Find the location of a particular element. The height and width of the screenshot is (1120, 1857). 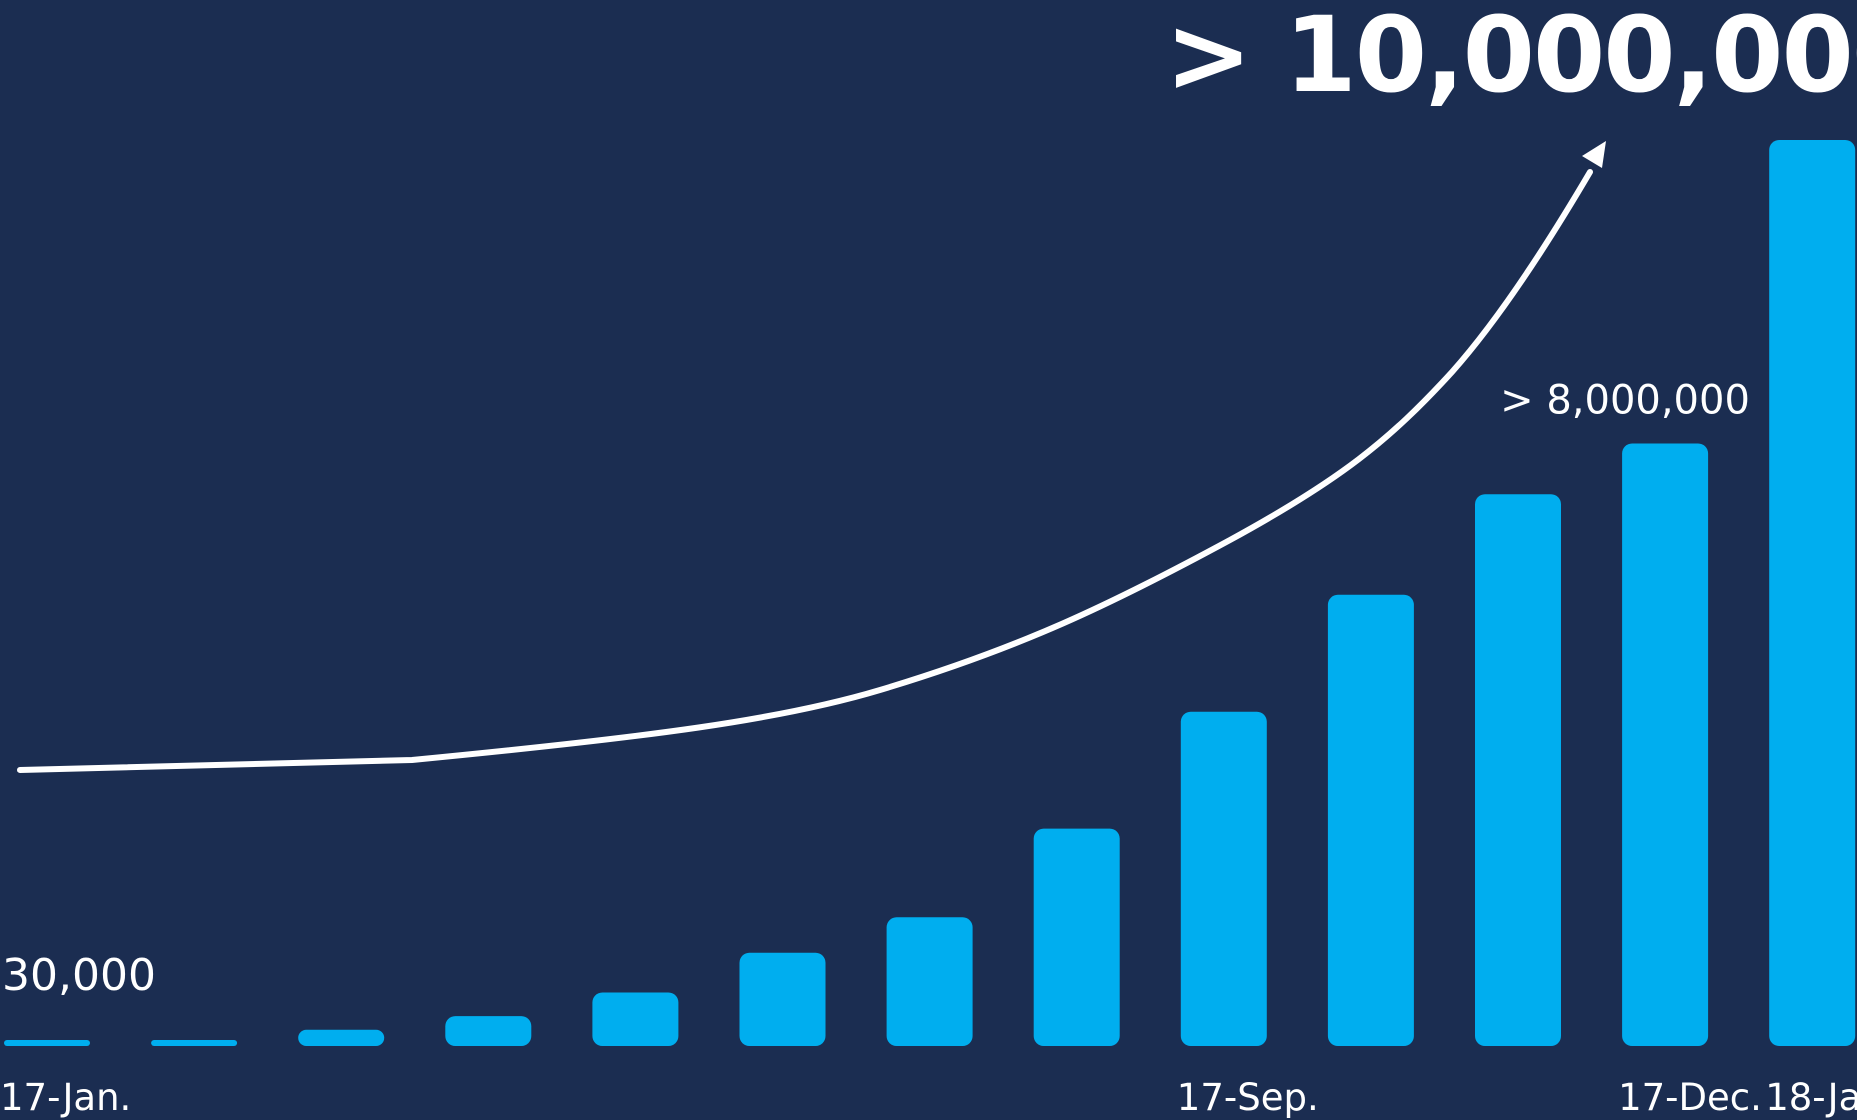

data-label-0: 30,000 is located at coordinates (79, 975).